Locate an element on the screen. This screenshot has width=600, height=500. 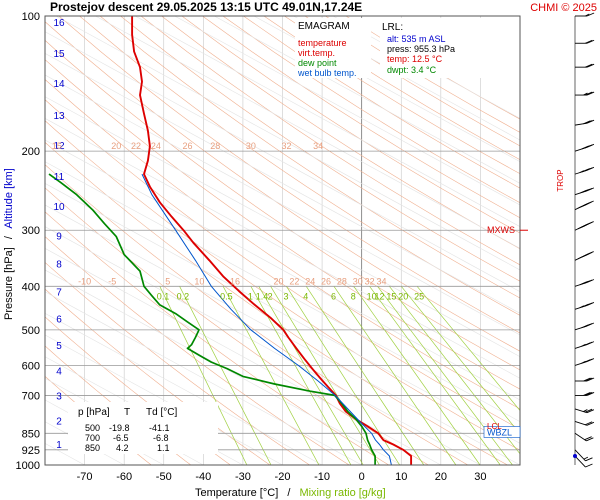
copyright-label: CHMI © 2025 is located at coordinates (563, 8).